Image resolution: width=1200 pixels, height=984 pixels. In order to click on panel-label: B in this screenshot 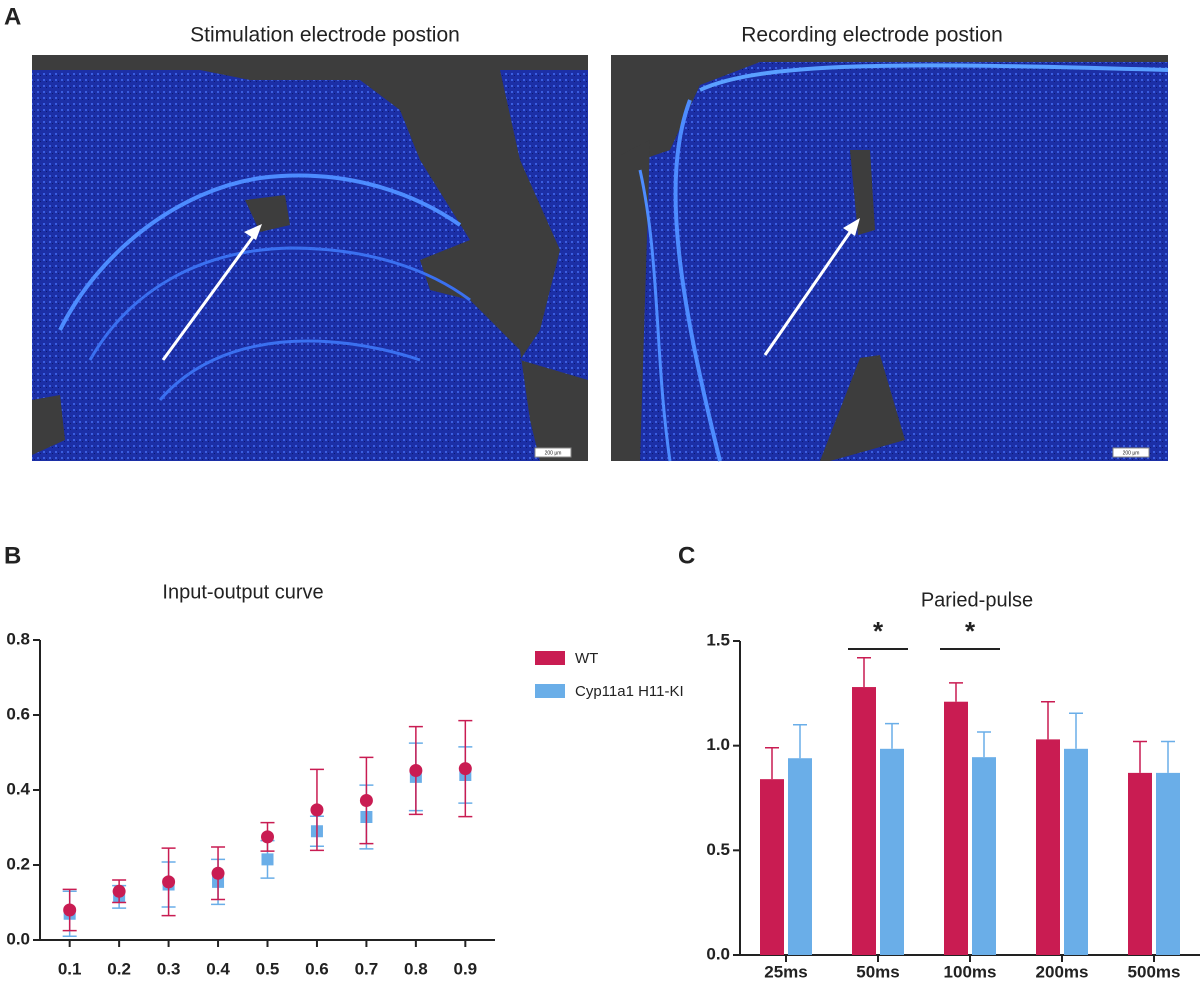, I will do `click(12, 555)`.